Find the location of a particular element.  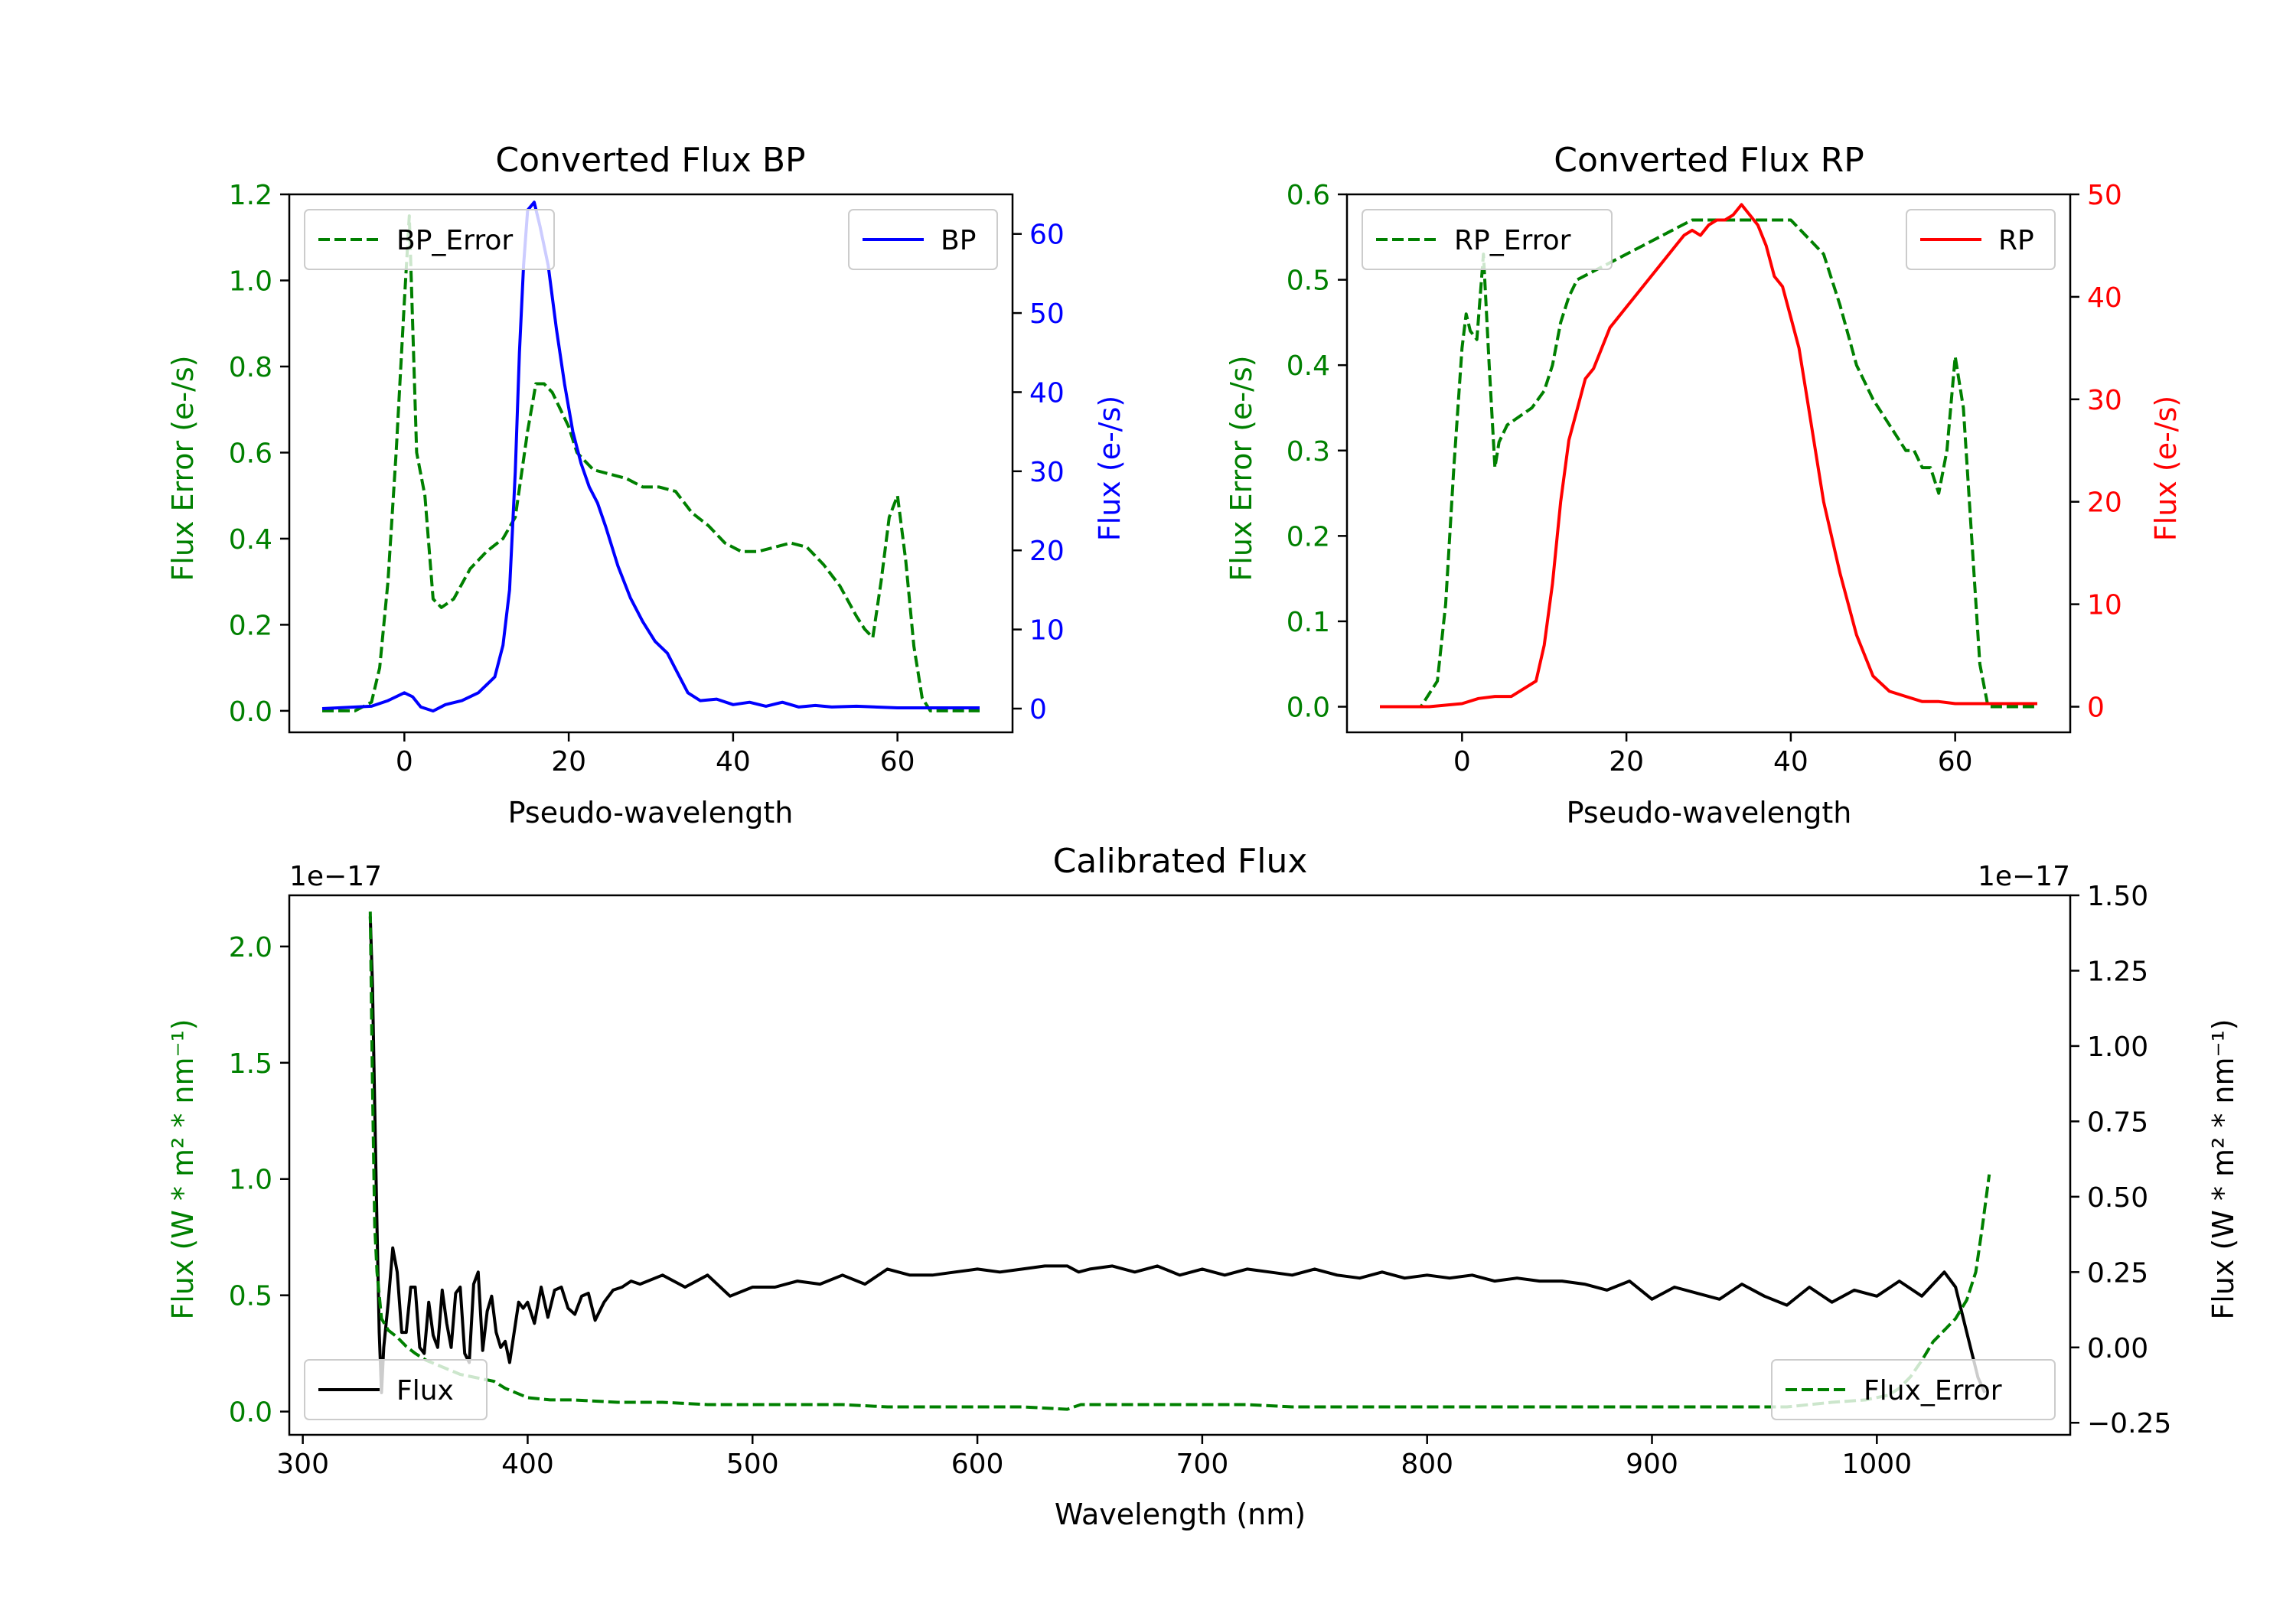

rp-left-tick-label: 0.3 is located at coordinates (1308, 452).